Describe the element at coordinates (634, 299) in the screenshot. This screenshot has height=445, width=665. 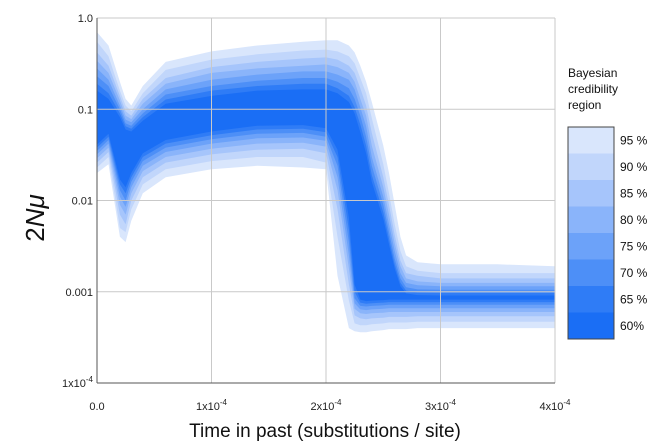
I see `legend-label-7: 65 %` at that location.